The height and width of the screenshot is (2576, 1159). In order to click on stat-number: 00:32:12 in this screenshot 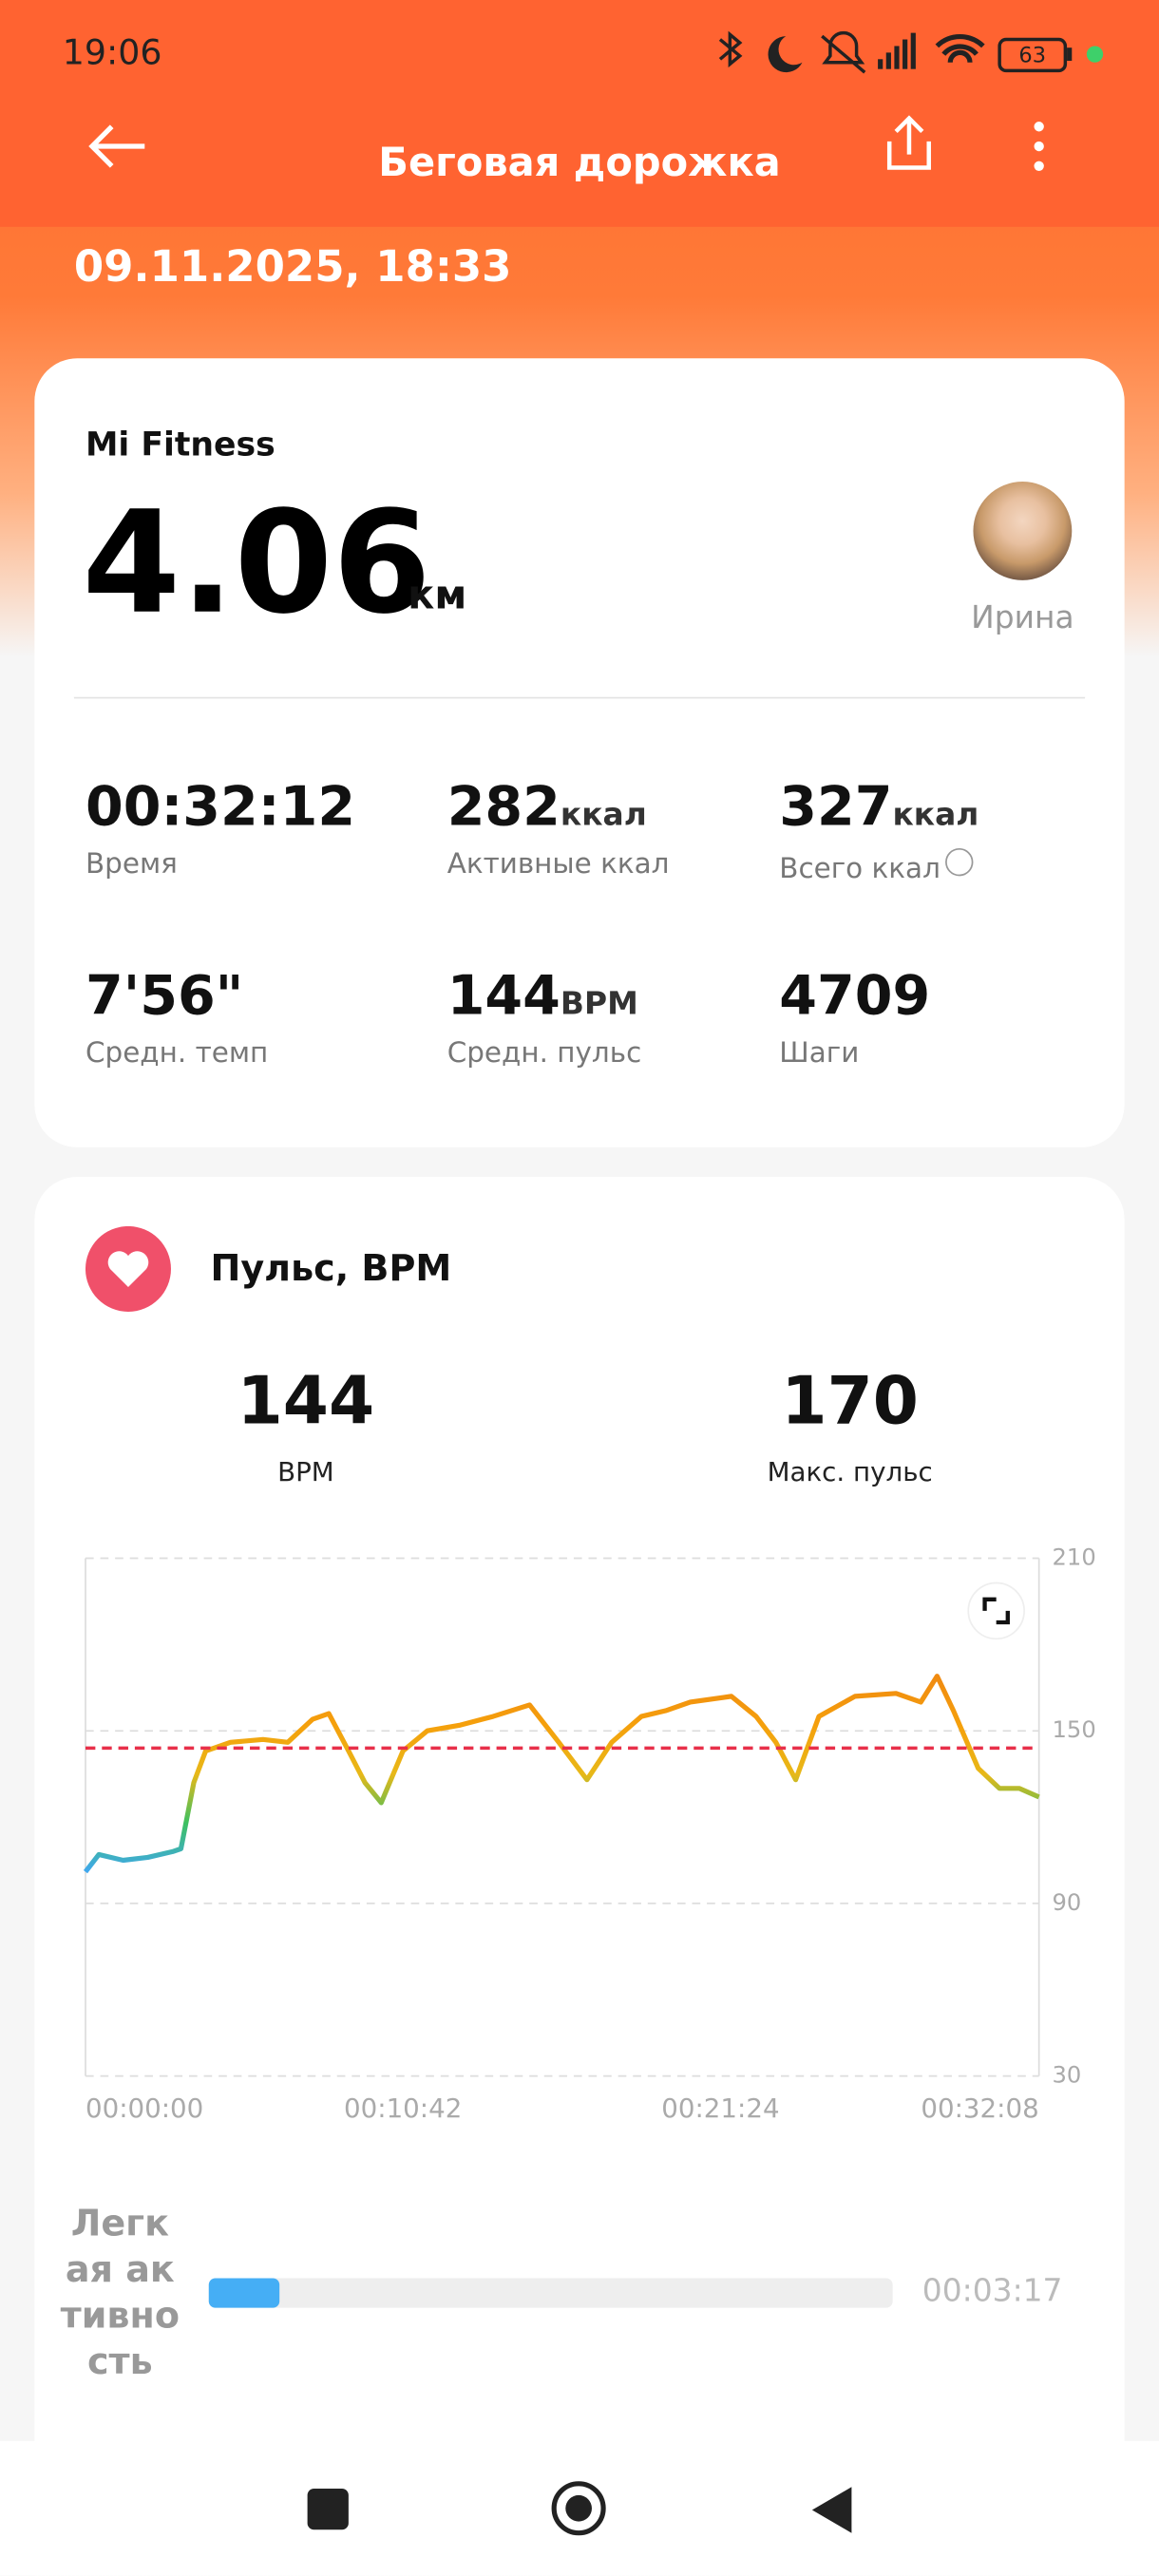, I will do `click(220, 806)`.